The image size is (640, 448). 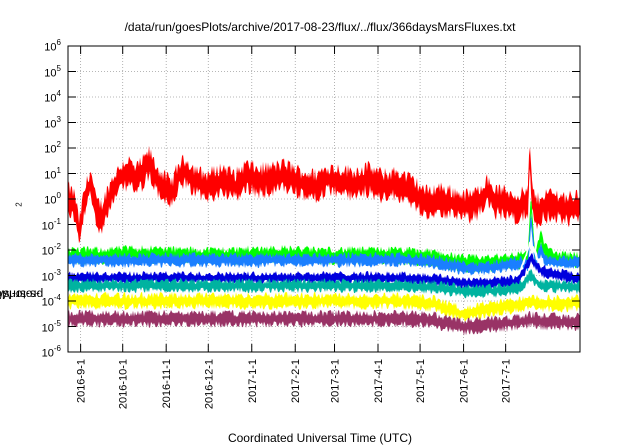 I want to click on y-tick-label: 10², so click(x=52, y=148).